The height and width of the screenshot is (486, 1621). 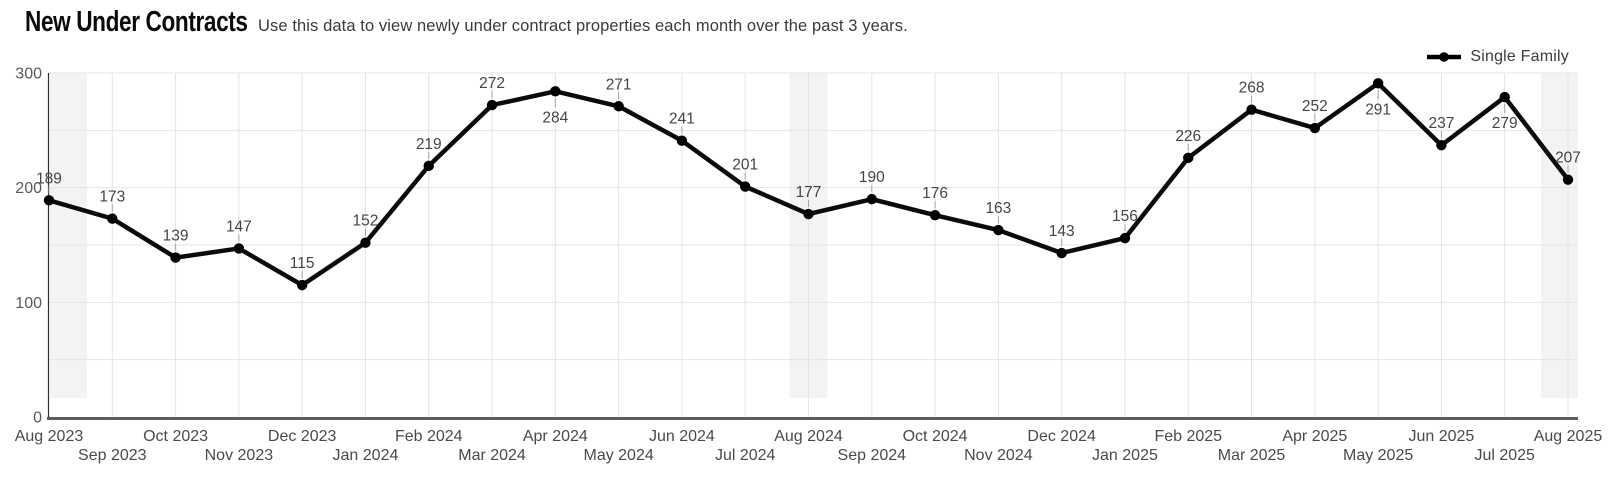 I want to click on x-tick-label: Apr 2024, so click(x=555, y=436).